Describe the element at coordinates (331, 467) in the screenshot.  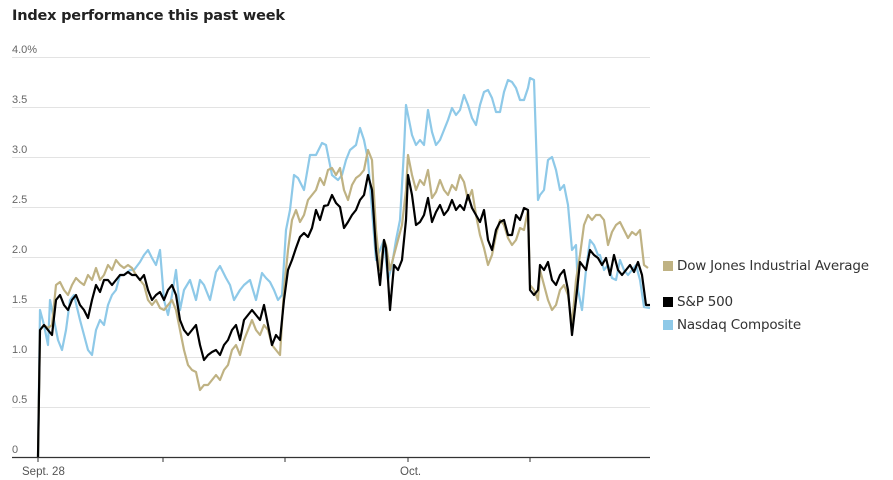
I see `x-axis: Sept. 28 Oct.` at that location.